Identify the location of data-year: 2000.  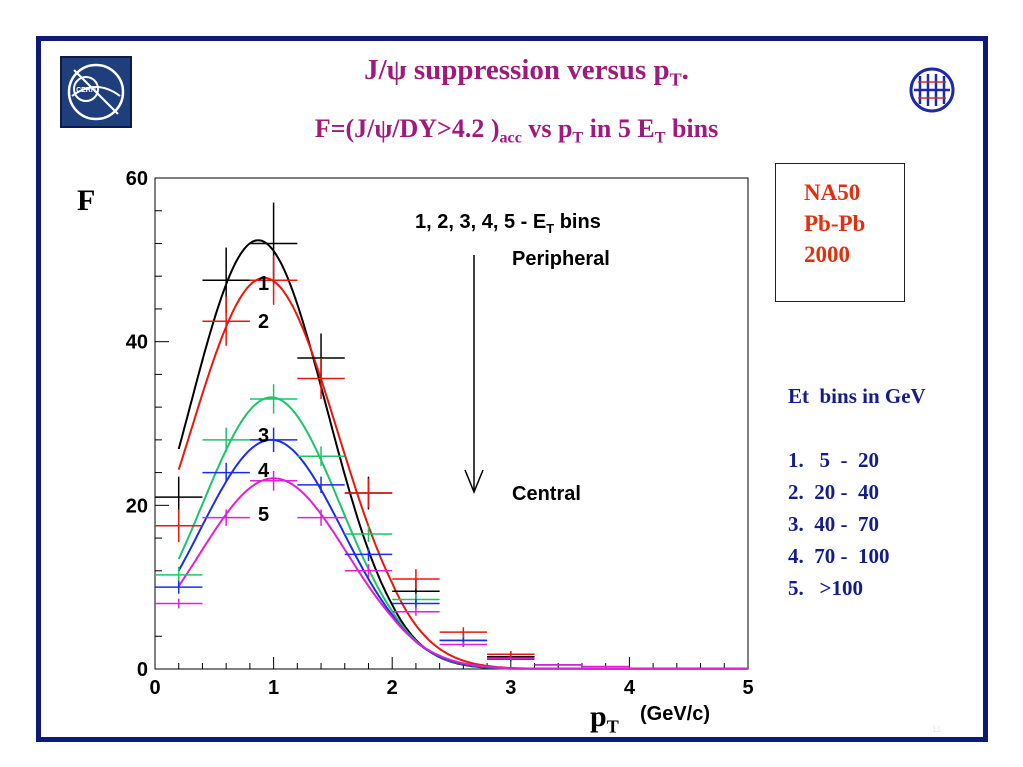
(827, 254).